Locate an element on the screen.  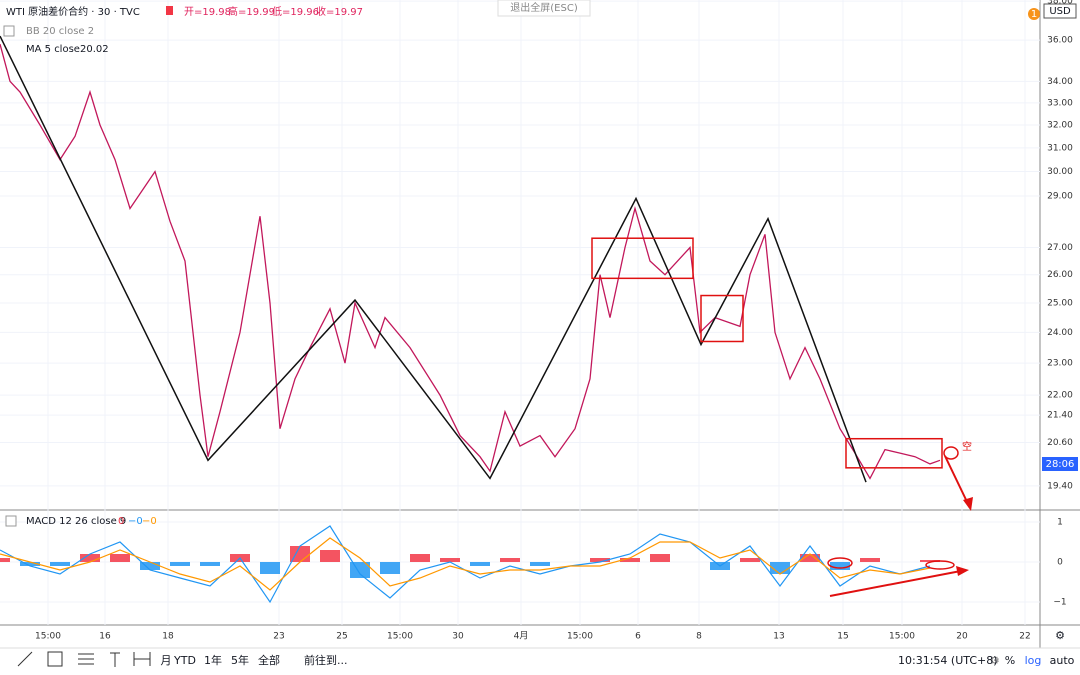
x-tick-label: 6 is located at coordinates (638, 637).